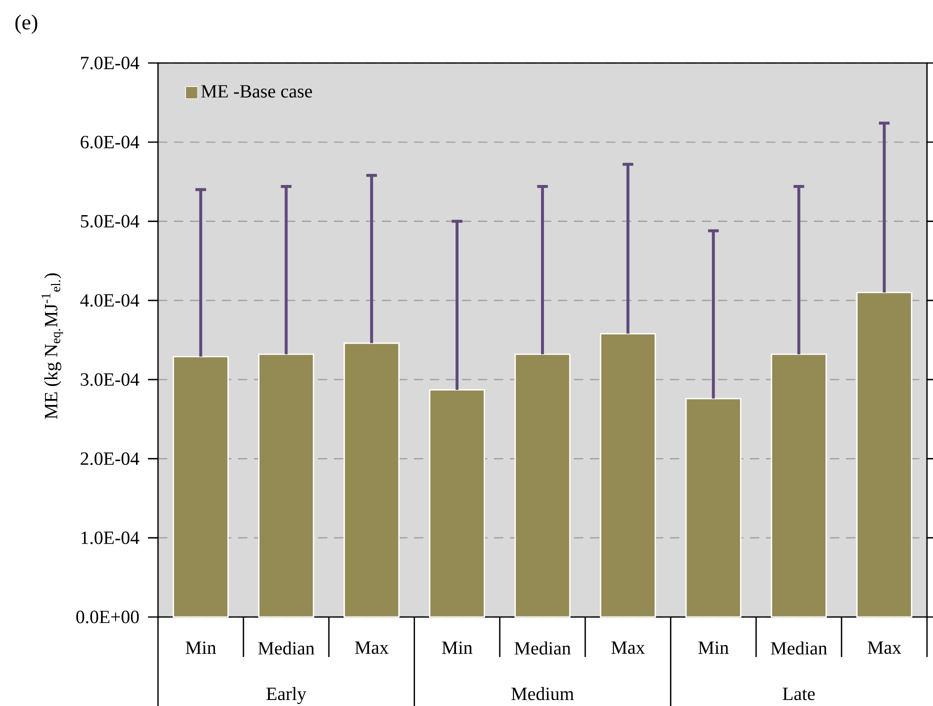  I want to click on text: Medium, so click(542, 693).